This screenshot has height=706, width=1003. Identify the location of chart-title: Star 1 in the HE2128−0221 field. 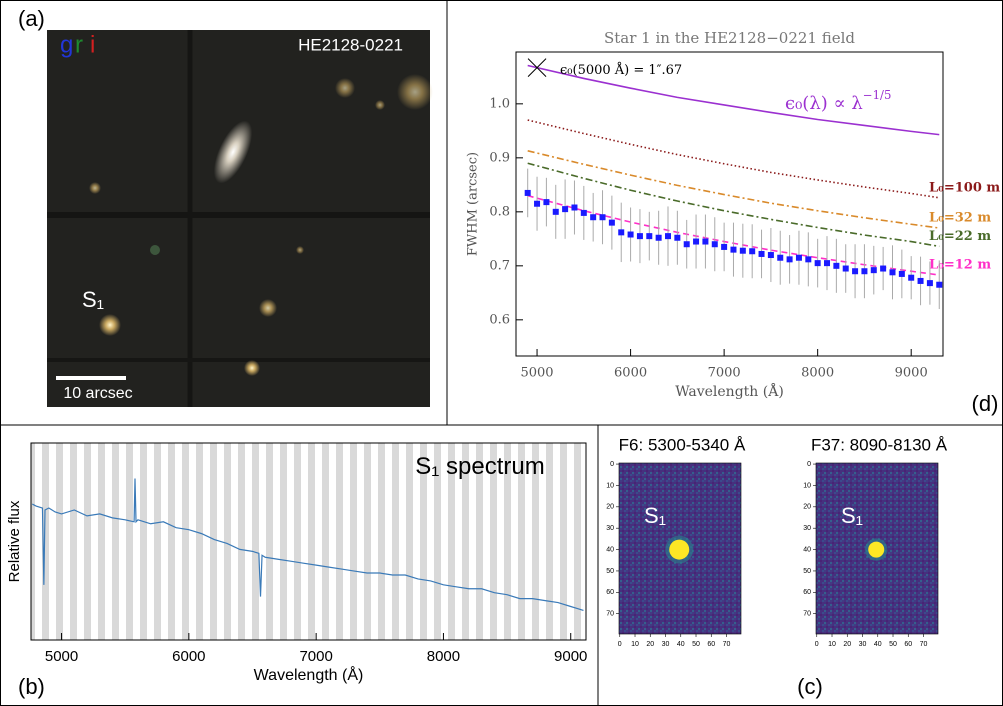
(729, 38).